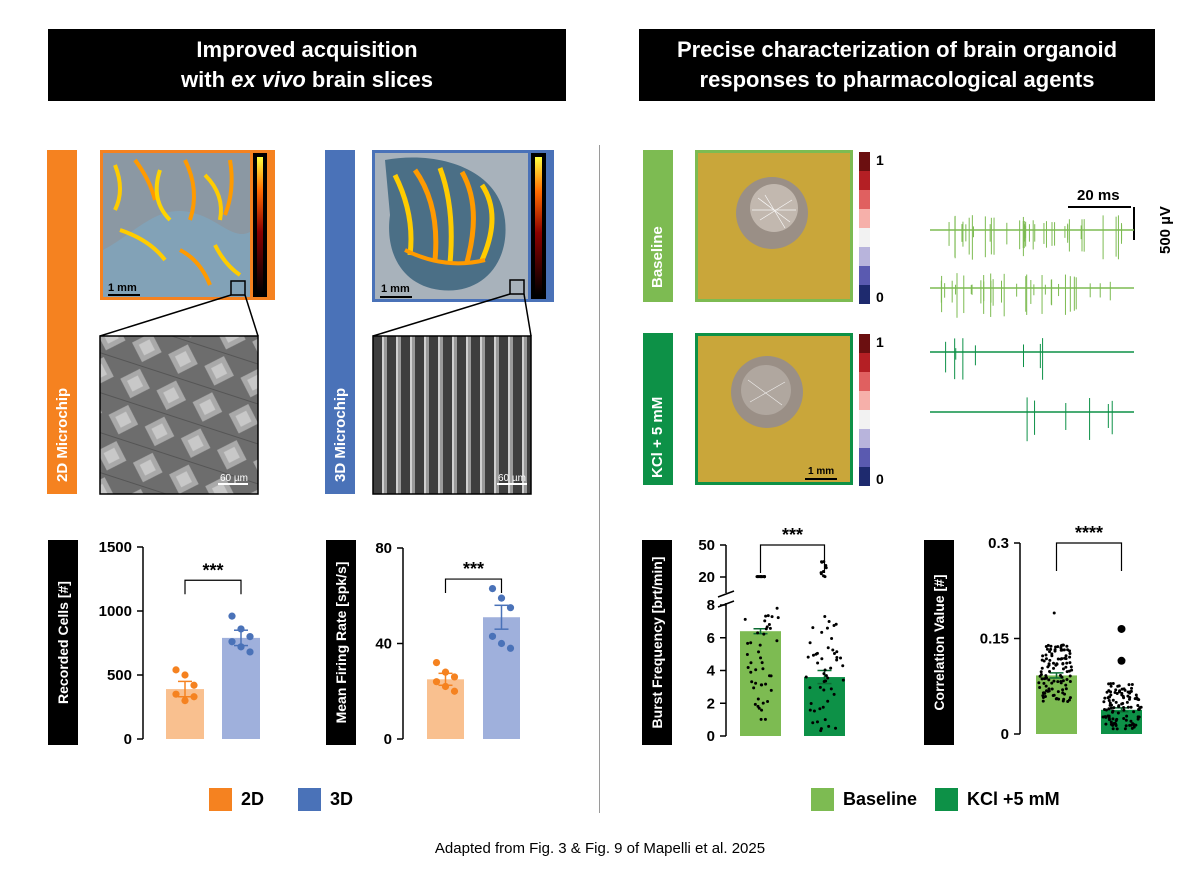 This screenshot has height=886, width=1200. What do you see at coordinates (821, 471) in the screenshot?
I see `scale-1mm-organoid: 1 mm` at bounding box center [821, 471].